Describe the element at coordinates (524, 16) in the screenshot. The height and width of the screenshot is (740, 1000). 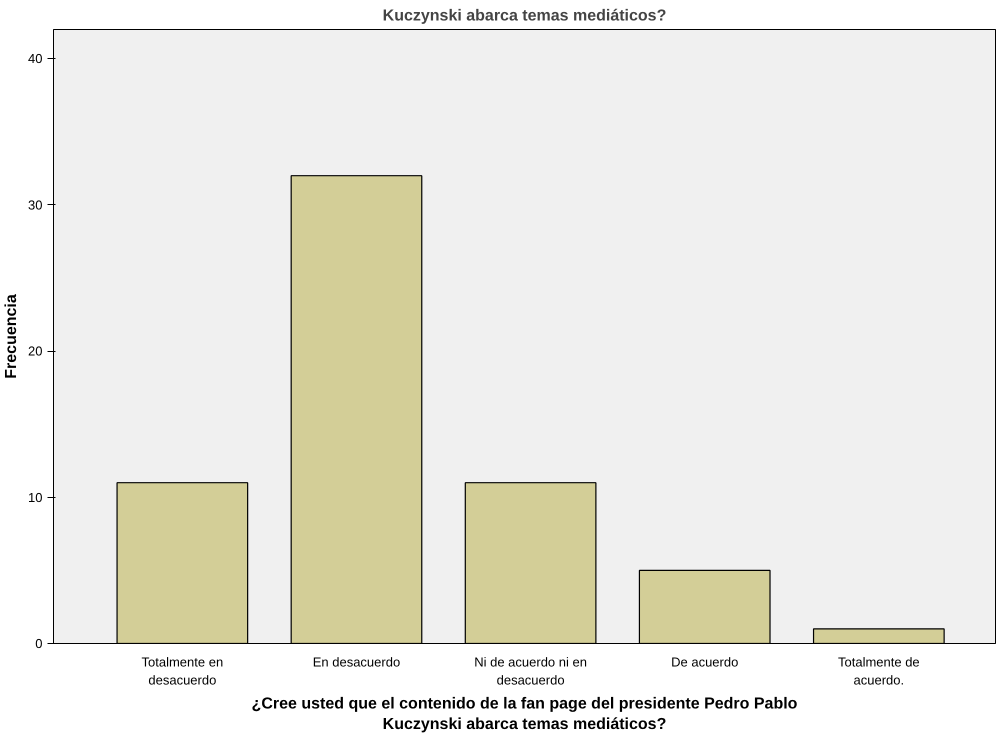
I see `chart-title: Kuczynski abarca temas mediáticos?` at that location.